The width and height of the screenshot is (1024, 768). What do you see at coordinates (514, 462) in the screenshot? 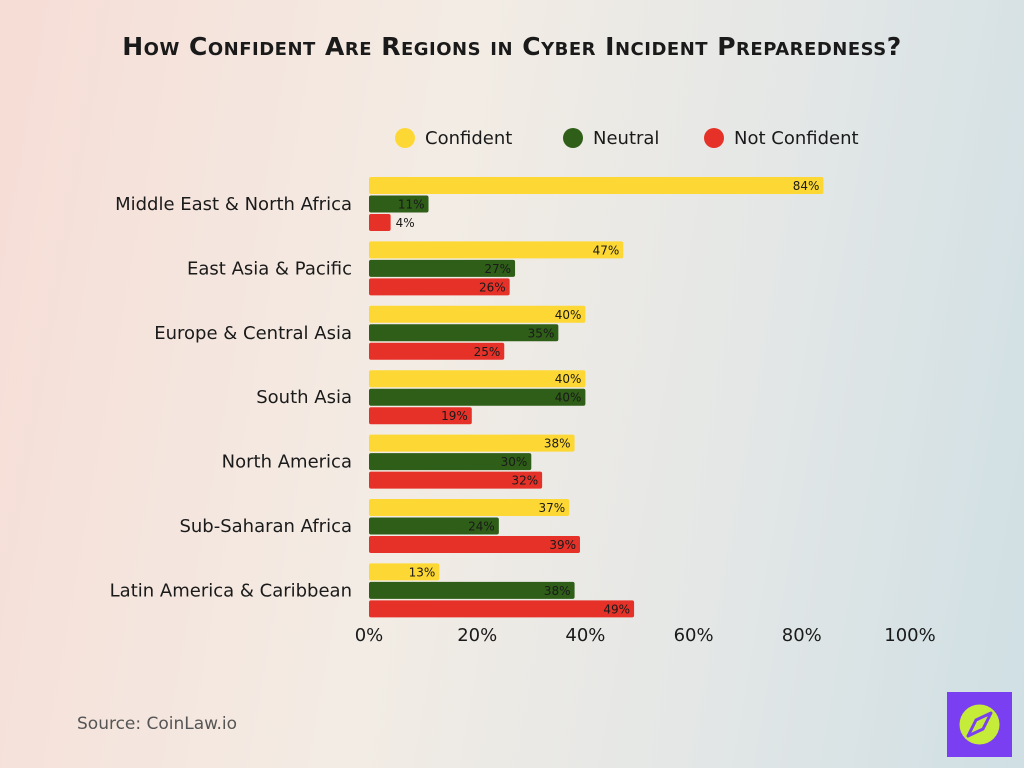
I see `value-label: 30%` at bounding box center [514, 462].